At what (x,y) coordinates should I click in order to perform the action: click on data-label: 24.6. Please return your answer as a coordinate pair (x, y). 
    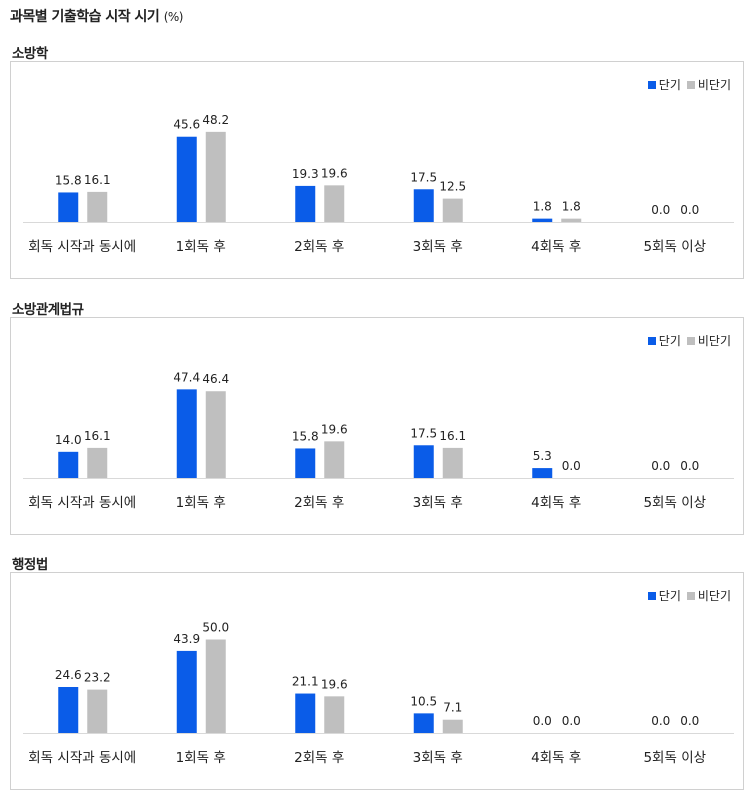
    Looking at the image, I should click on (68, 675).